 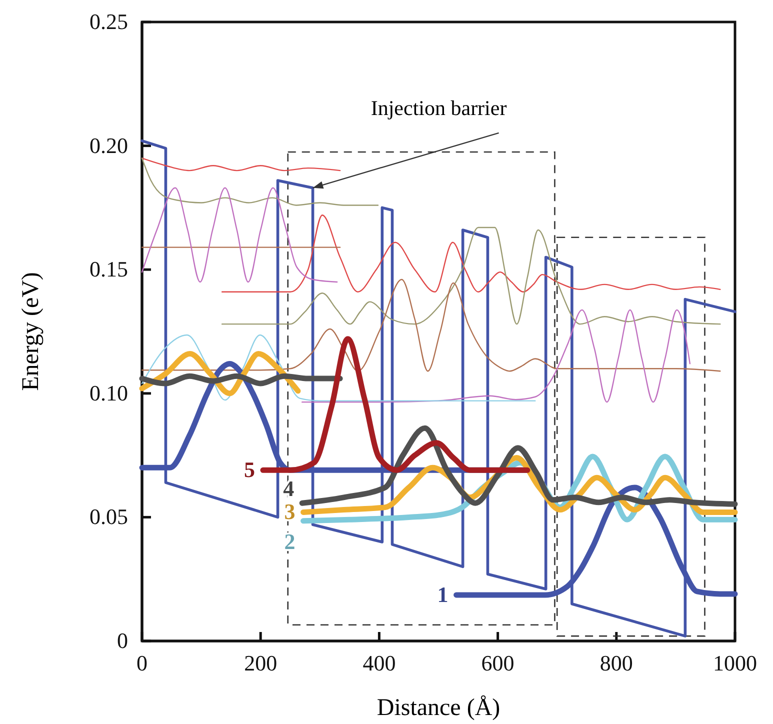 I want to click on annotation: Injection barrier, so click(x=438, y=108).